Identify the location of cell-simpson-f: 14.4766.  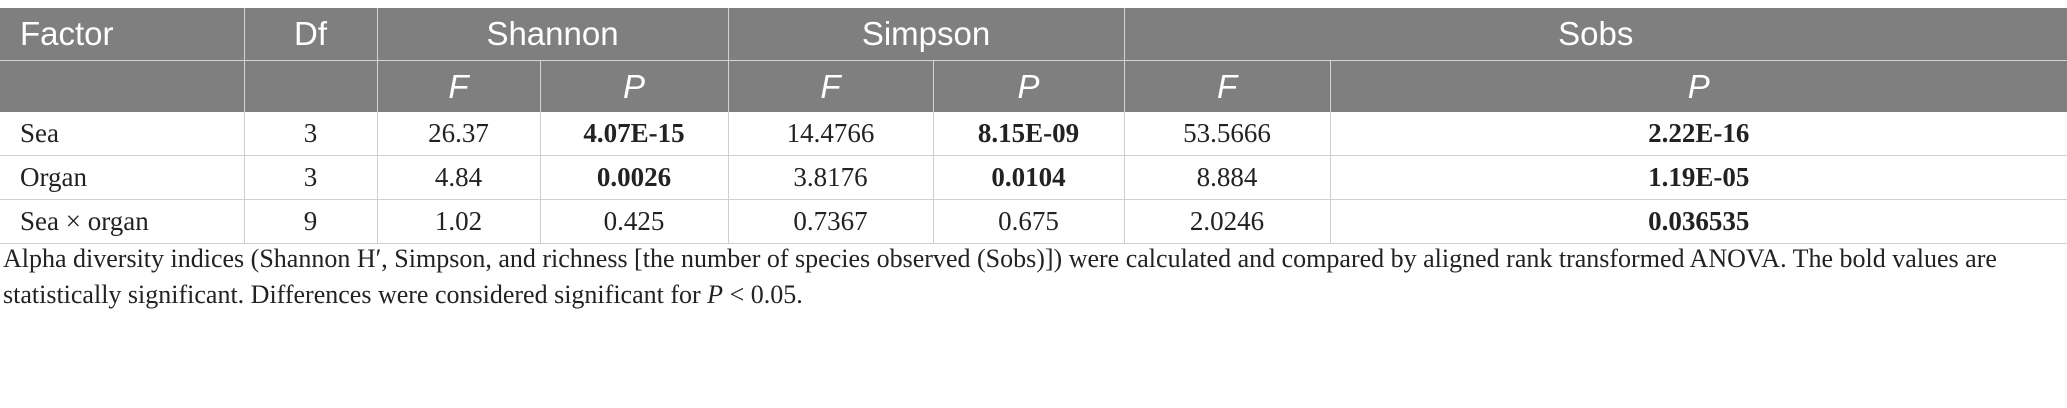
(831, 134).